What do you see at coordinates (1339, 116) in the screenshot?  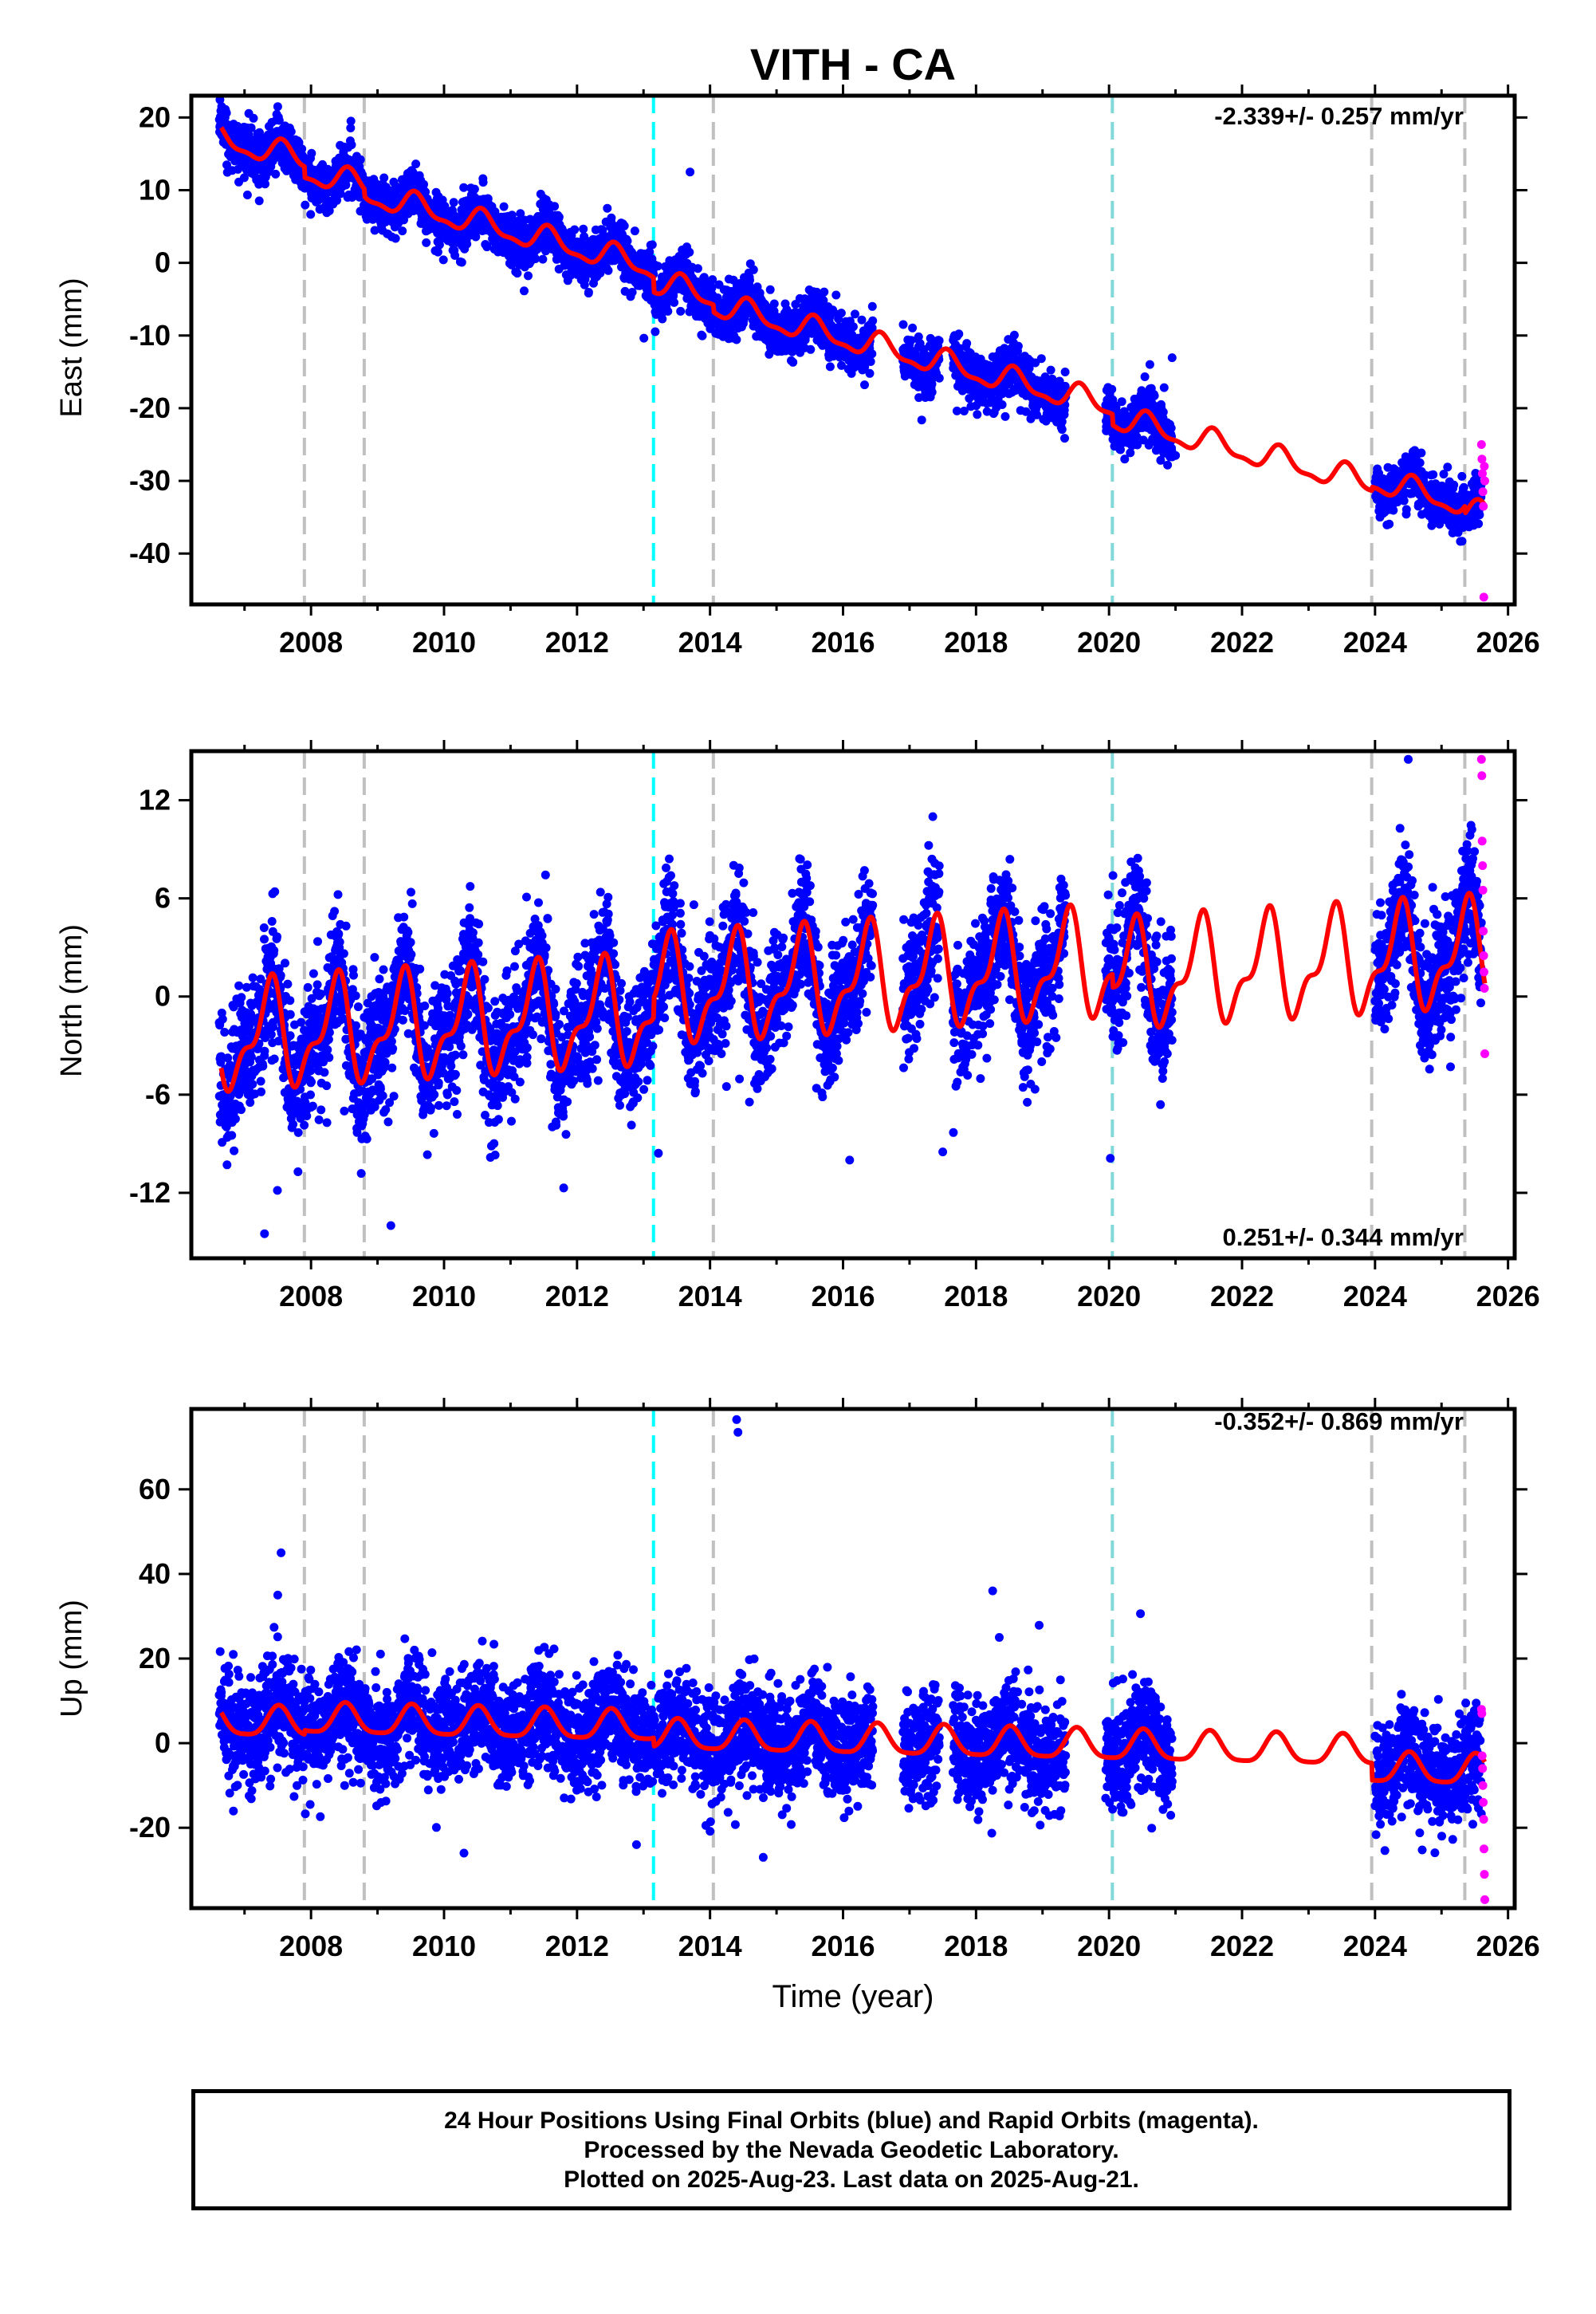 I see `east-rate-label: -2.339+/- 0.257 mm/yr` at bounding box center [1339, 116].